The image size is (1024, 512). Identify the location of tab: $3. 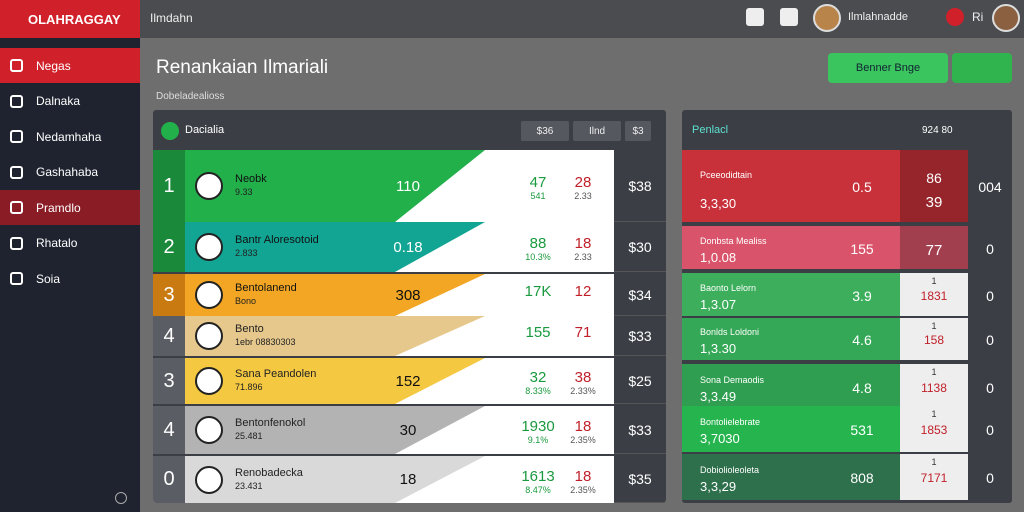
(638, 131).